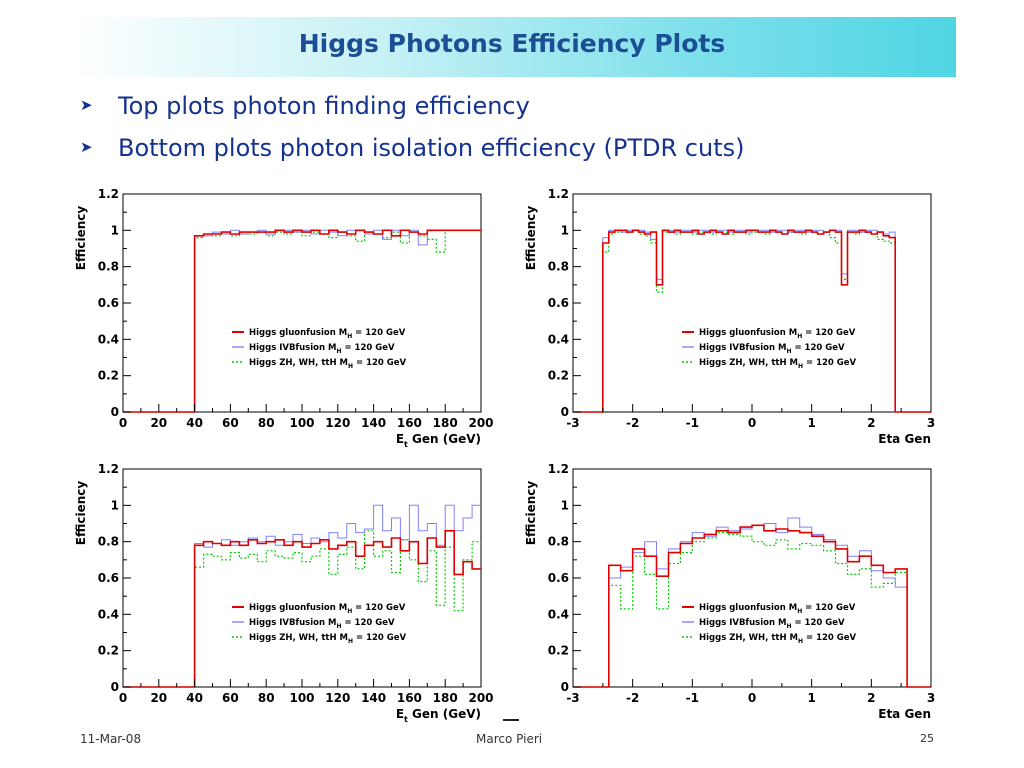 The height and width of the screenshot is (768, 1024). I want to click on x-tick-label: 200, so click(480, 698).